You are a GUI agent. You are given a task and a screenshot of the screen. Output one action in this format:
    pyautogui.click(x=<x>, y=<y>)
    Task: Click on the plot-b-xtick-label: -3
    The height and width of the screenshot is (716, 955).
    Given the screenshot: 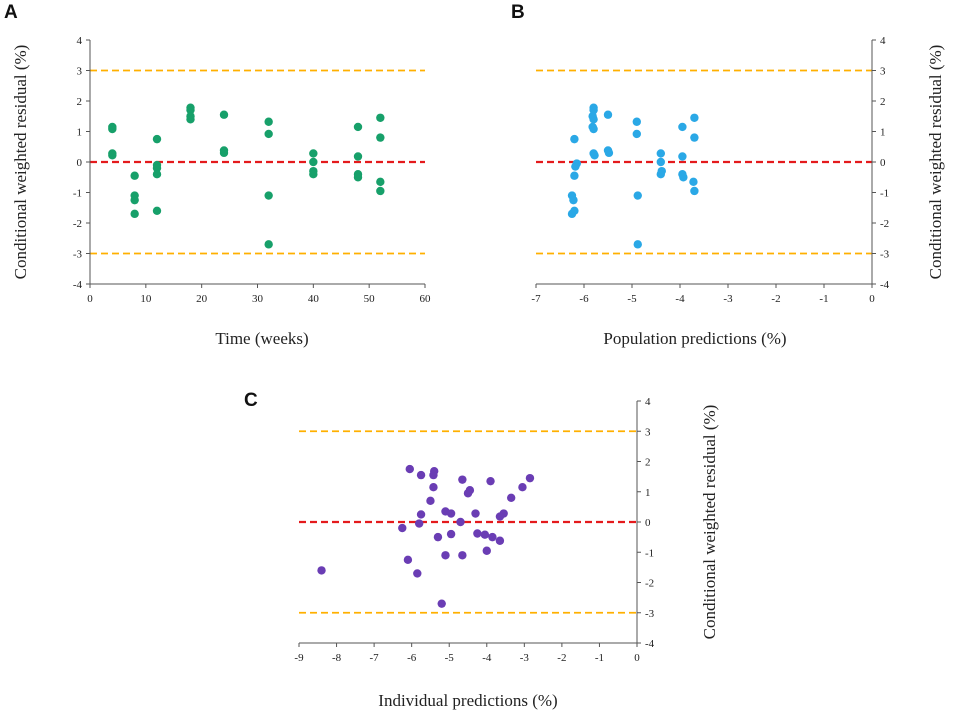 What is the action you would take?
    pyautogui.click(x=728, y=299)
    